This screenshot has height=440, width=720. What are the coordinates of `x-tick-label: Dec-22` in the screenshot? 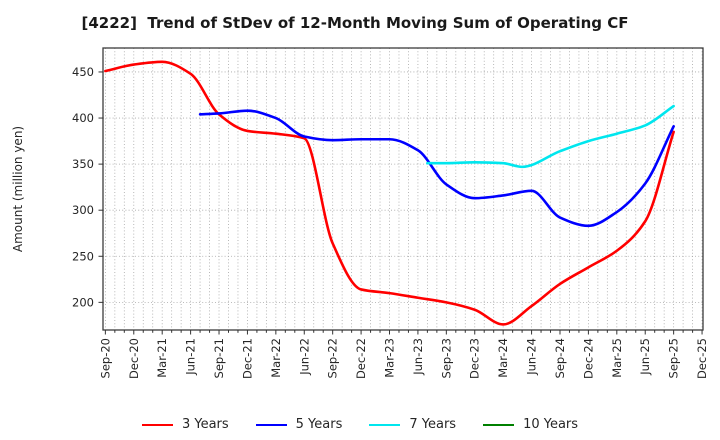 It's located at (361, 358).